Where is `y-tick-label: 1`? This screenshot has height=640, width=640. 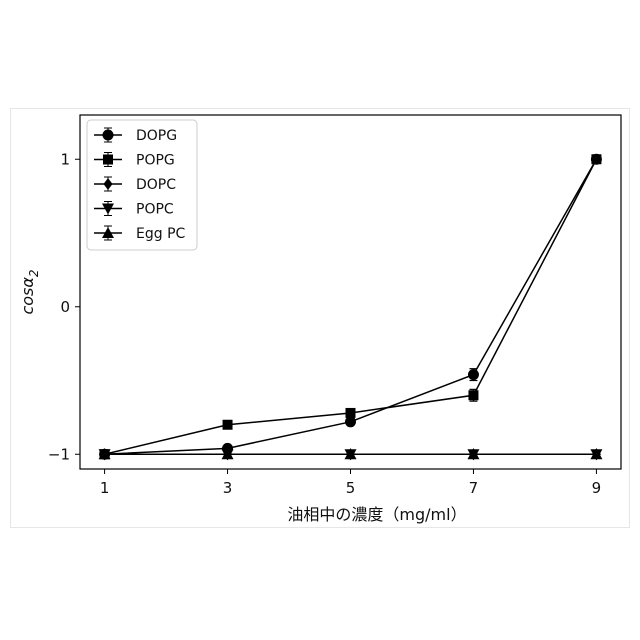 y-tick-label: 1 is located at coordinates (65, 159).